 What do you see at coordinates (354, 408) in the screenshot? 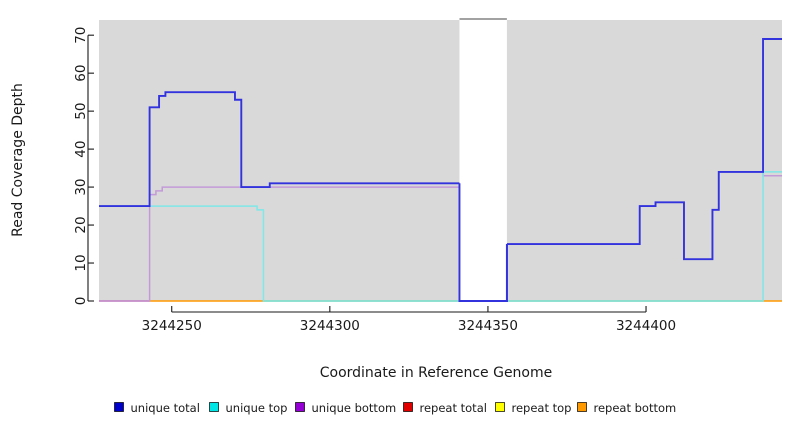
I see `legend-label-unique-bottom: unique bottom` at bounding box center [354, 408].